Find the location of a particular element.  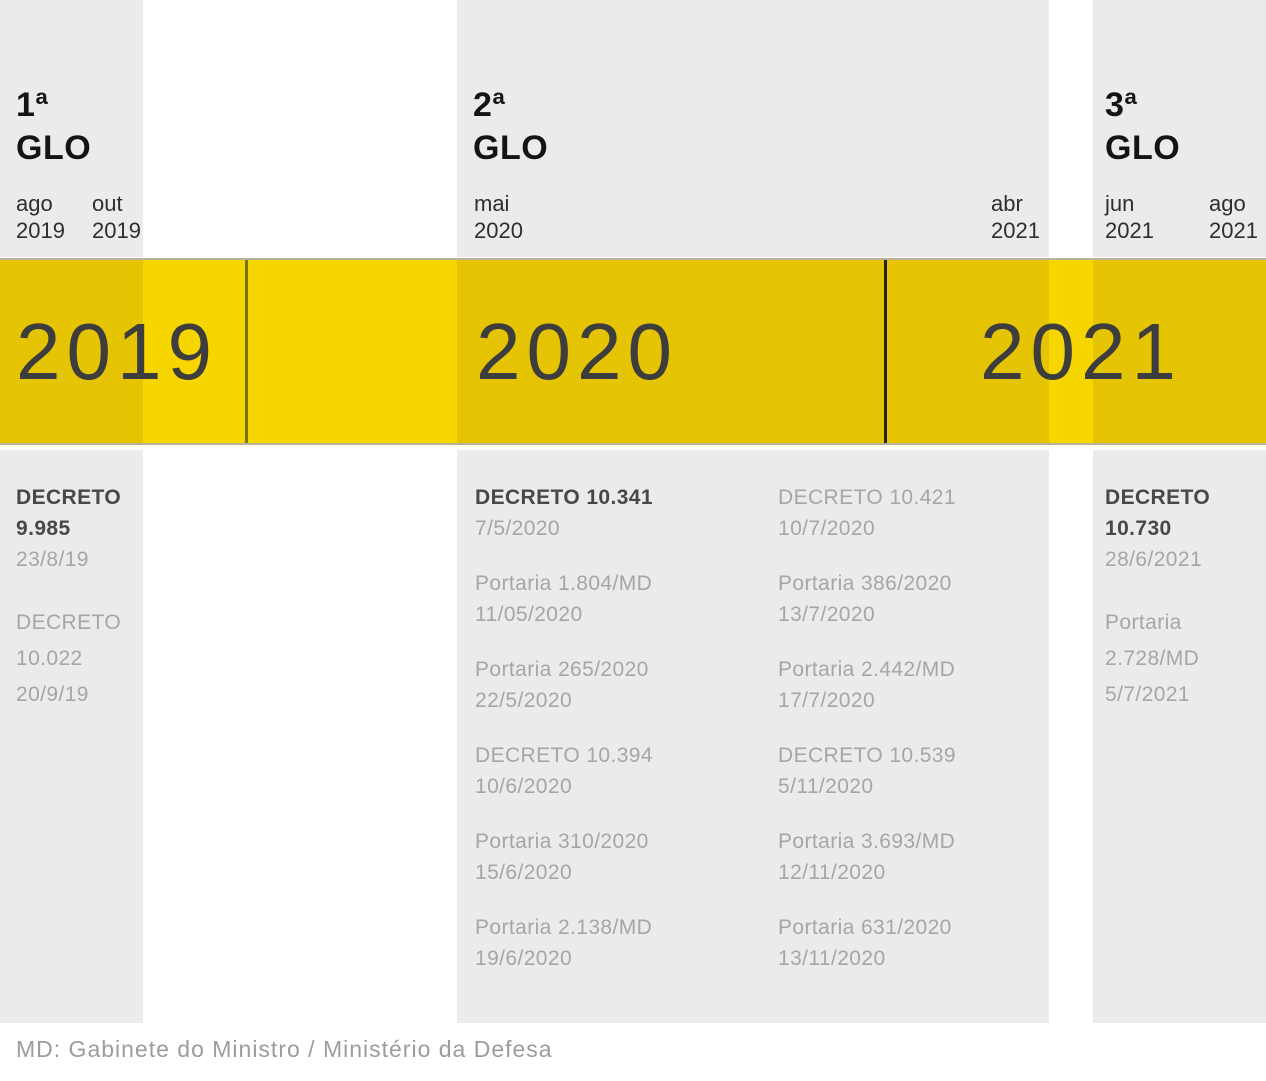

act-date: 7/5/2020 is located at coordinates (517, 528).